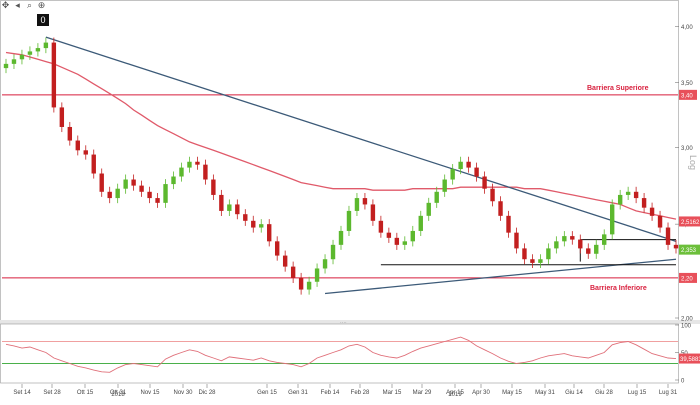 The width and height of the screenshot is (700, 405). I want to click on x-tick-label: Lug 31, so click(668, 393).